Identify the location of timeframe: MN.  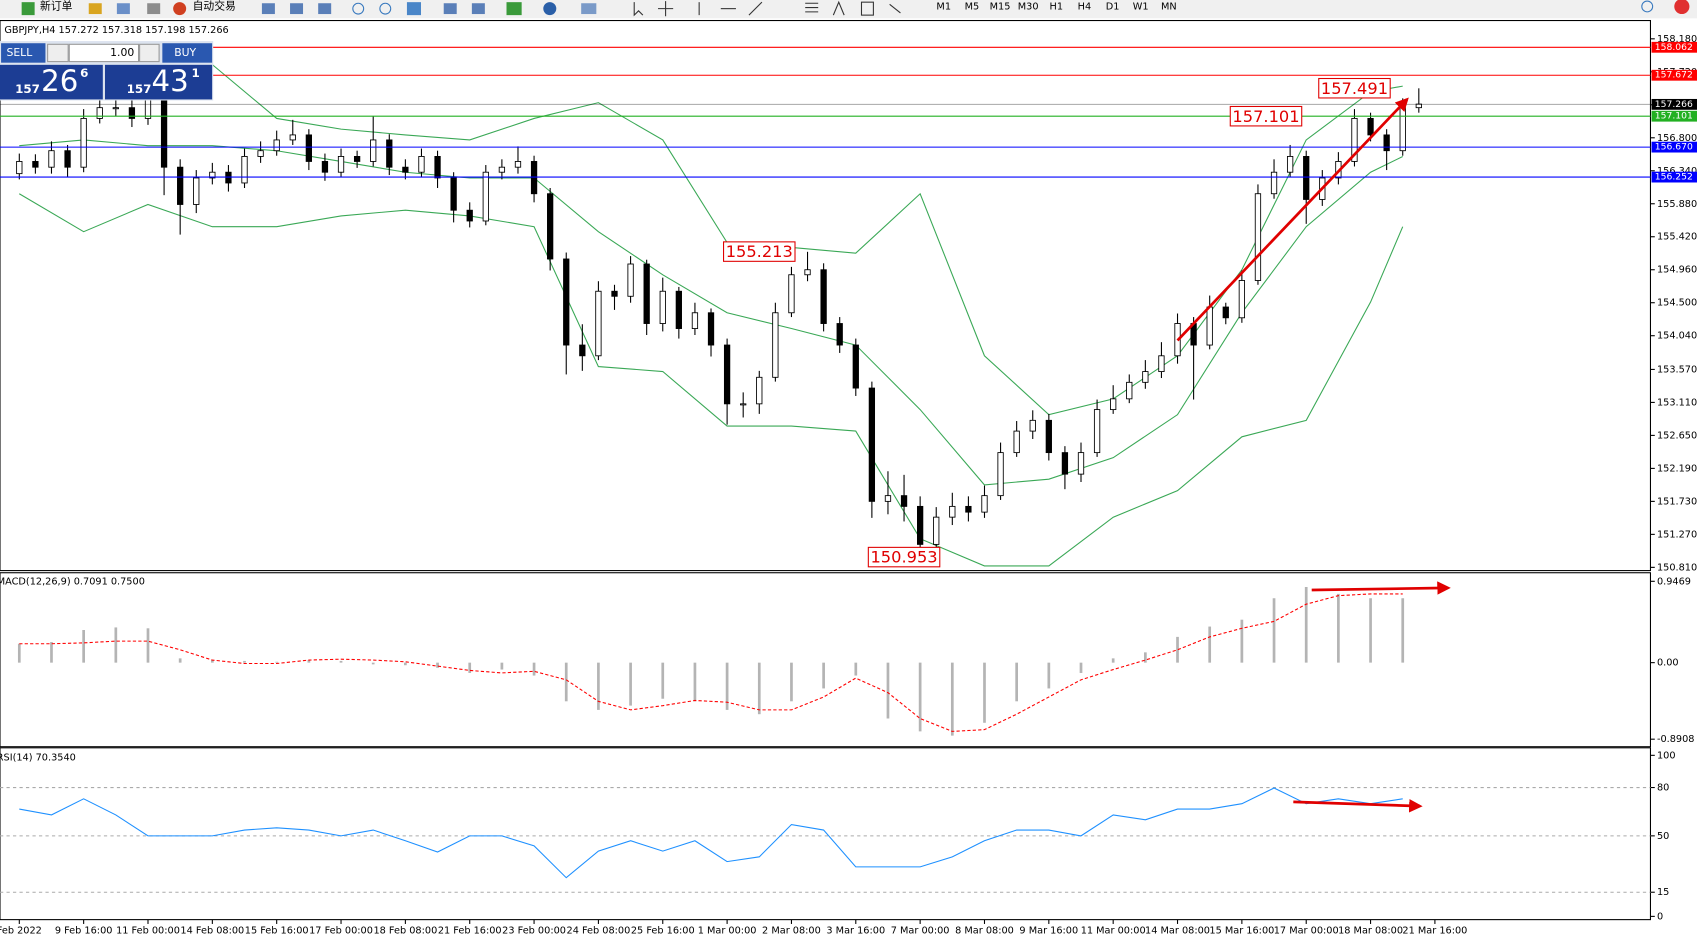
(1169, 6).